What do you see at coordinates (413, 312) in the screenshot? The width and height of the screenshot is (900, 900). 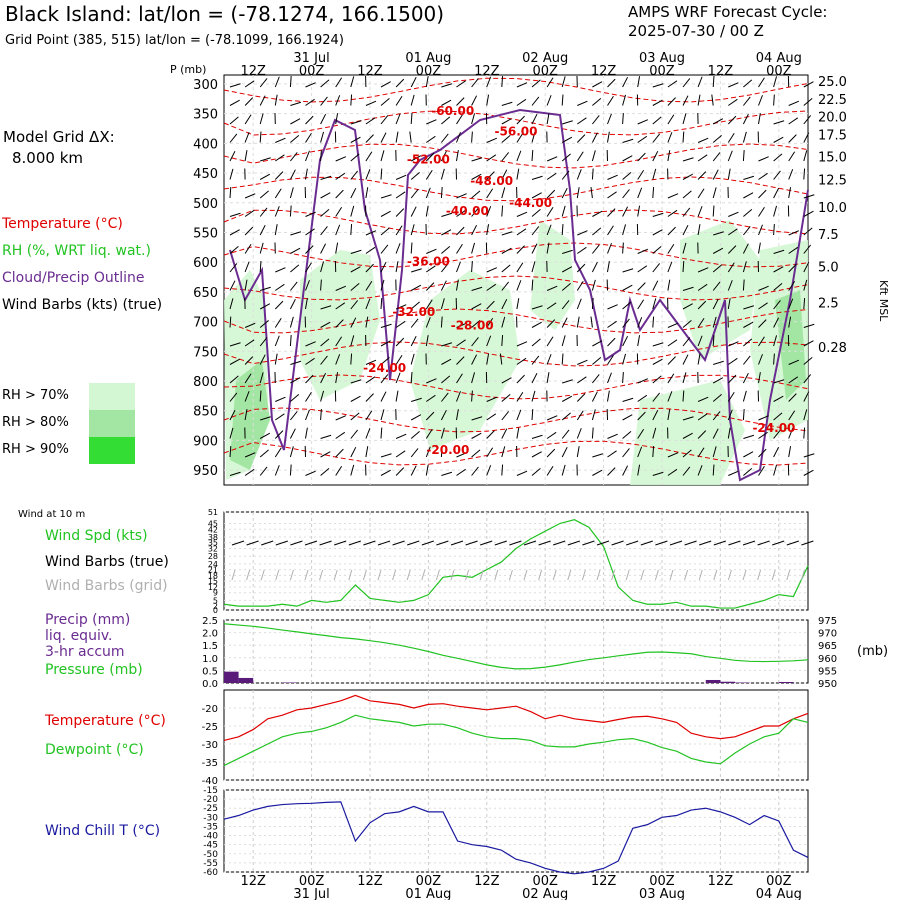 I see `temperature-contour-label-7: -32.00` at bounding box center [413, 312].